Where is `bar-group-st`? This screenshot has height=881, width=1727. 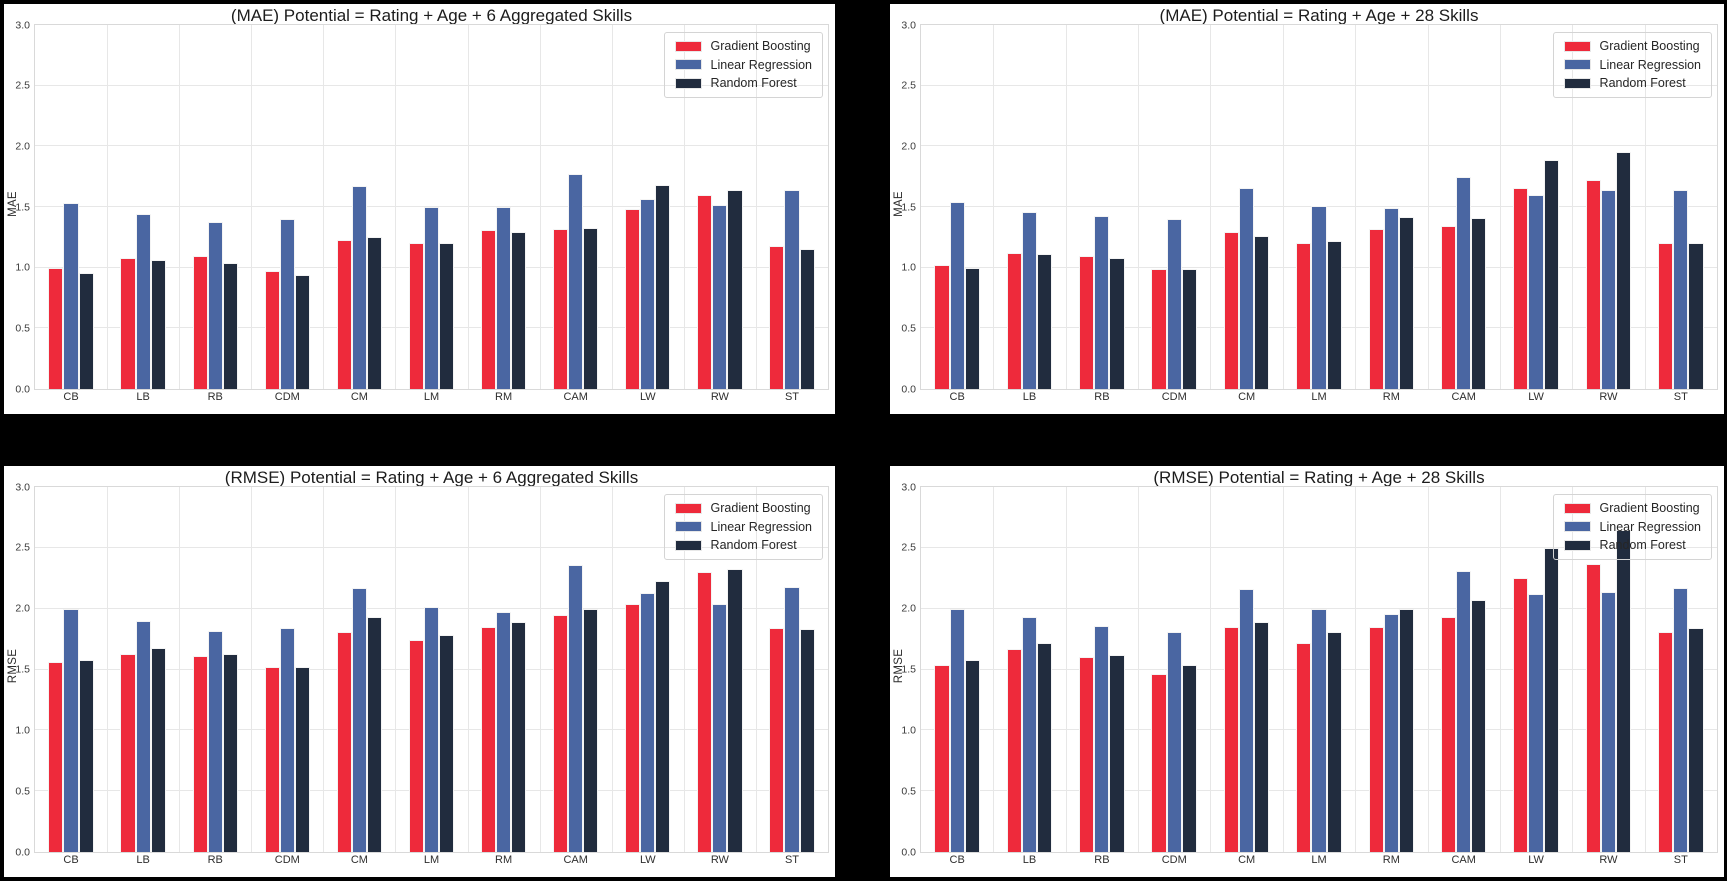 bar-group-st is located at coordinates (792, 207).